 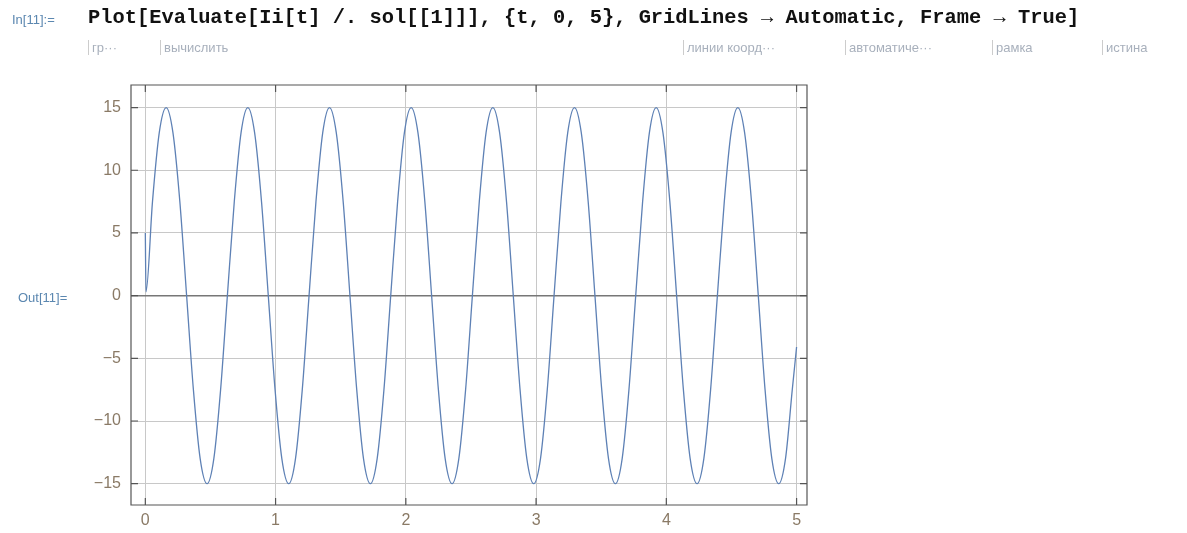 What do you see at coordinates (112, 357) in the screenshot?
I see `y-tick-label: −5` at bounding box center [112, 357].